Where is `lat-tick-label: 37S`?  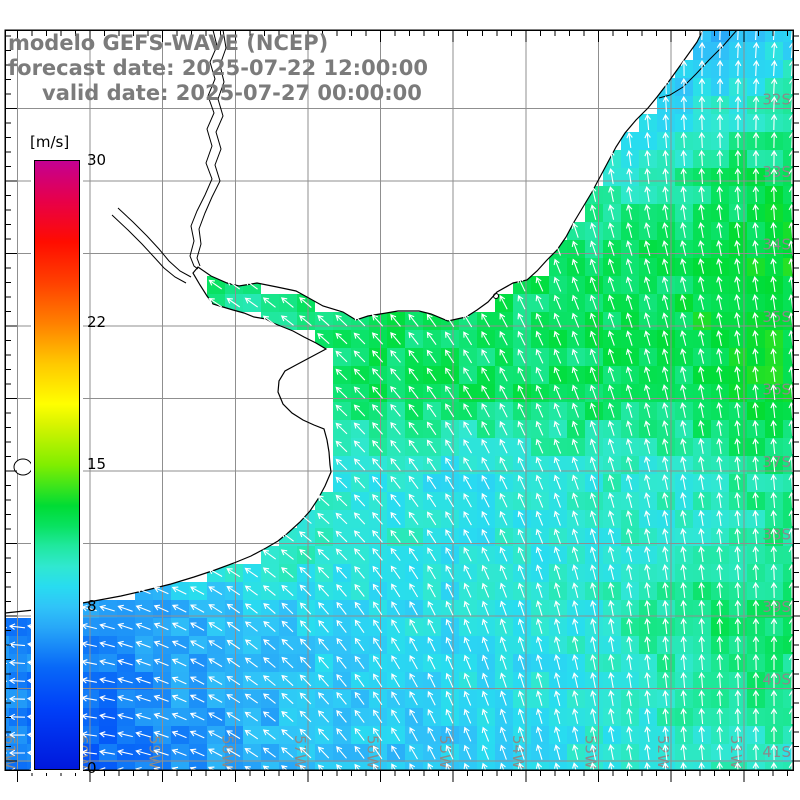
lat-tick-label: 37S is located at coordinates (776, 462).